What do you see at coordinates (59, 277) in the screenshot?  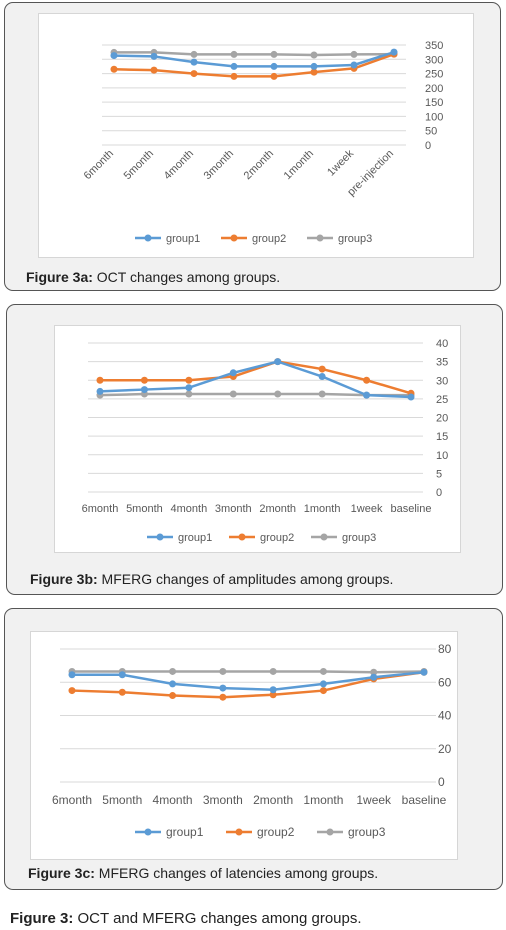 I see `figure-3a-caption-label: Figure 3a:` at bounding box center [59, 277].